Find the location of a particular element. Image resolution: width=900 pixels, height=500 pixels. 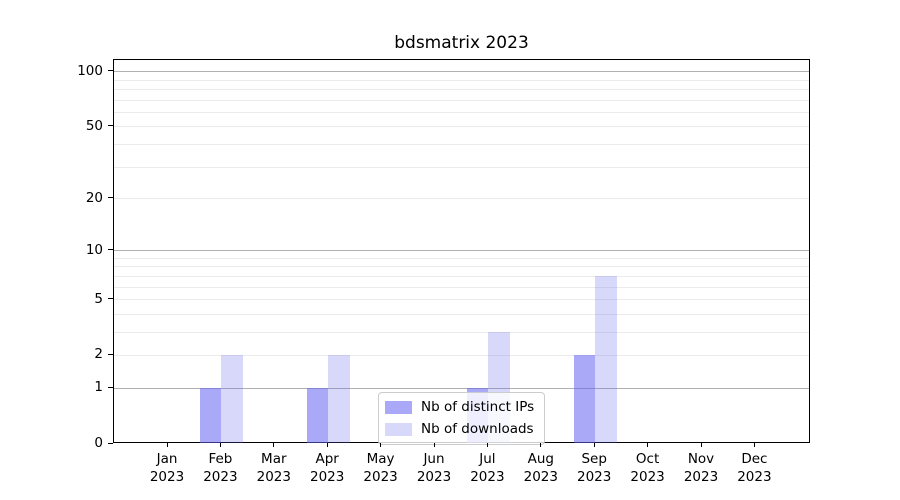

legend: Nb of distinct IPs Nb of downloads is located at coordinates (461, 418).